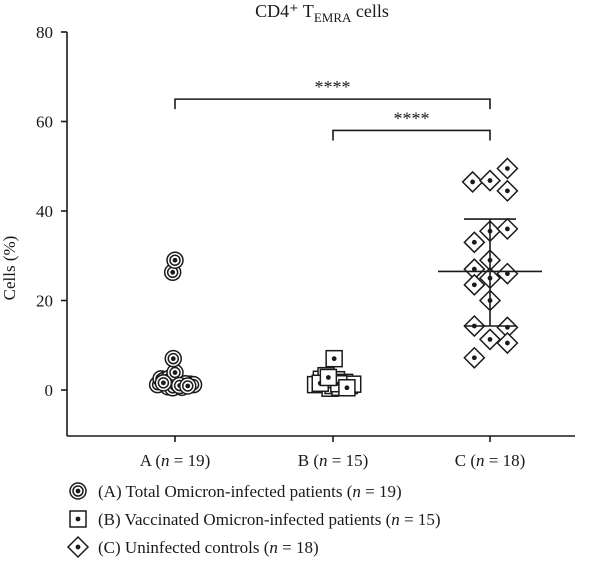 The height and width of the screenshot is (573, 600). I want to click on x-tick-label: A (n = 19), so click(175, 460).